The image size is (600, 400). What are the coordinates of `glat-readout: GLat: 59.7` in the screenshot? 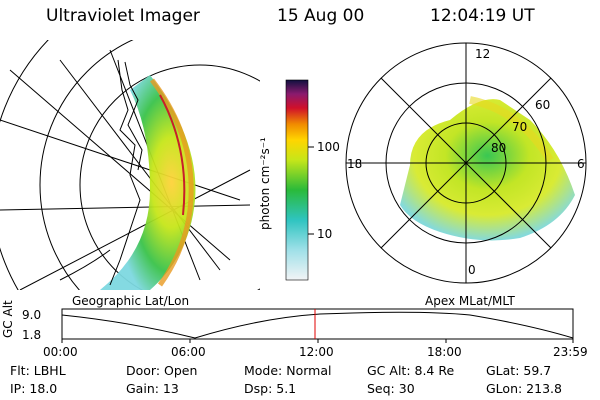 It's located at (519, 370).